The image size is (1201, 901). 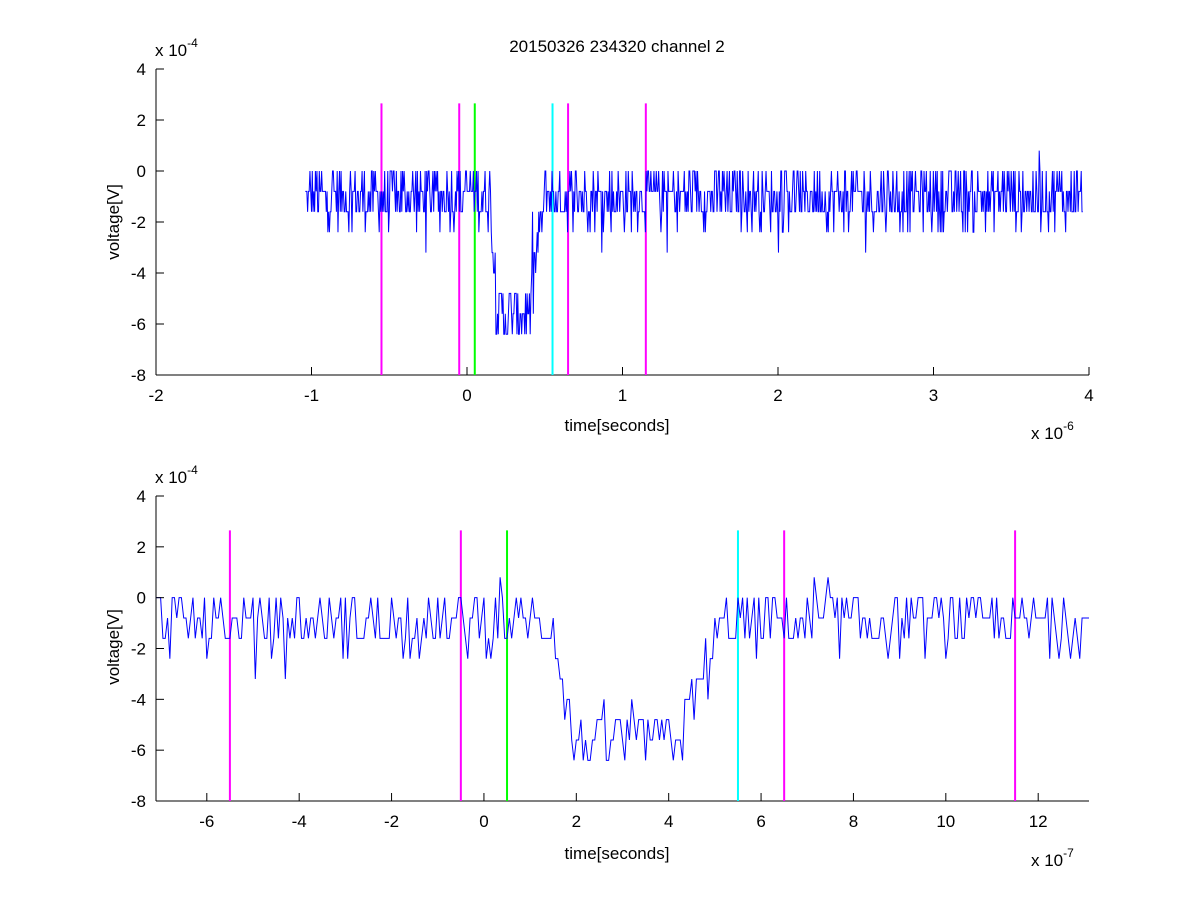 What do you see at coordinates (113, 647) in the screenshot?
I see `bottom-y-axis-label: voltage[V]` at bounding box center [113, 647].